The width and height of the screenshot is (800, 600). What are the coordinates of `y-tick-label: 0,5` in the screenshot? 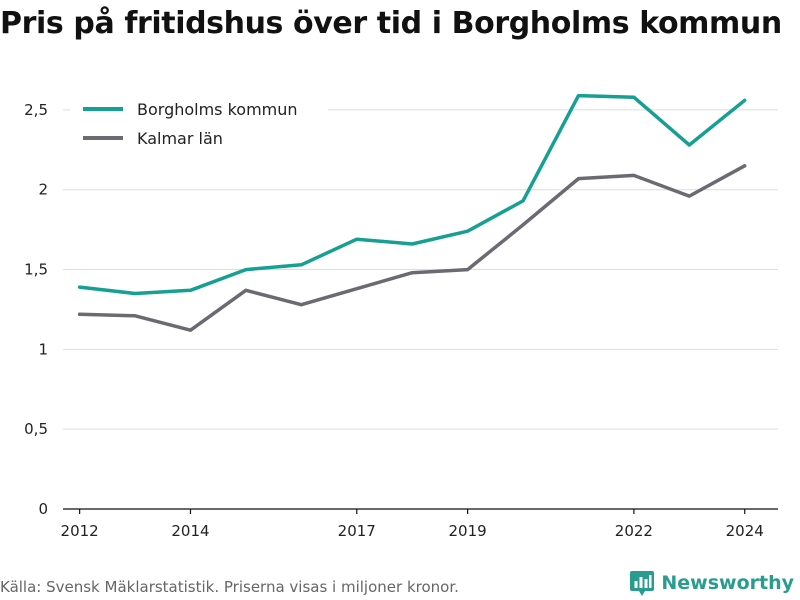 It's located at (36, 429).